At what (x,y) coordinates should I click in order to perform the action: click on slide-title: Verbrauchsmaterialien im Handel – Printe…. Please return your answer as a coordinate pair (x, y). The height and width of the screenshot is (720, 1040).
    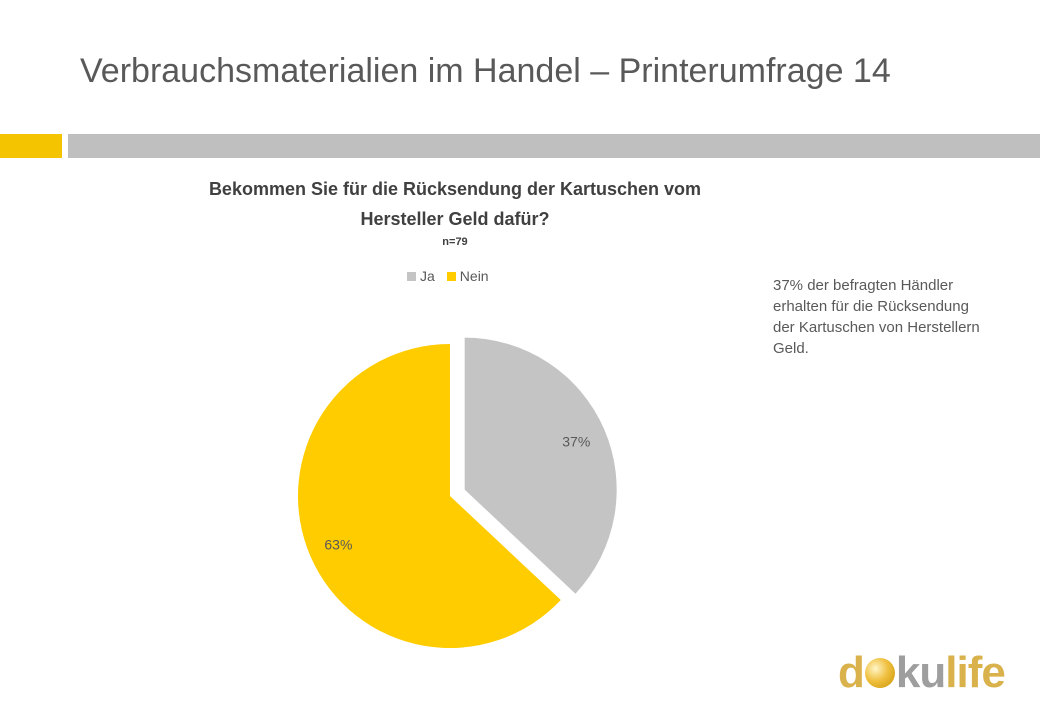
    Looking at the image, I should click on (485, 71).